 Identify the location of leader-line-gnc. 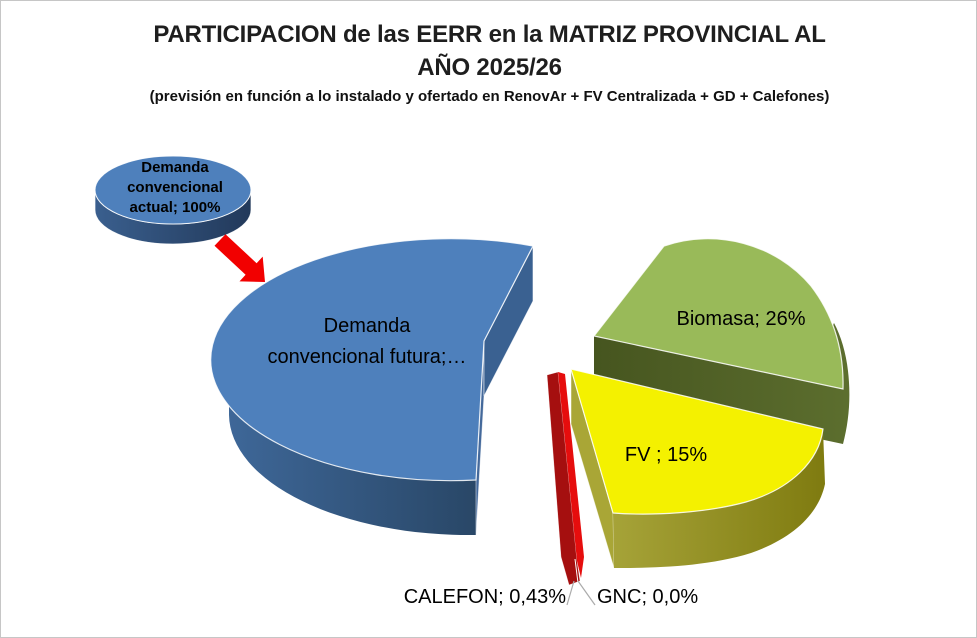
(586, 593).